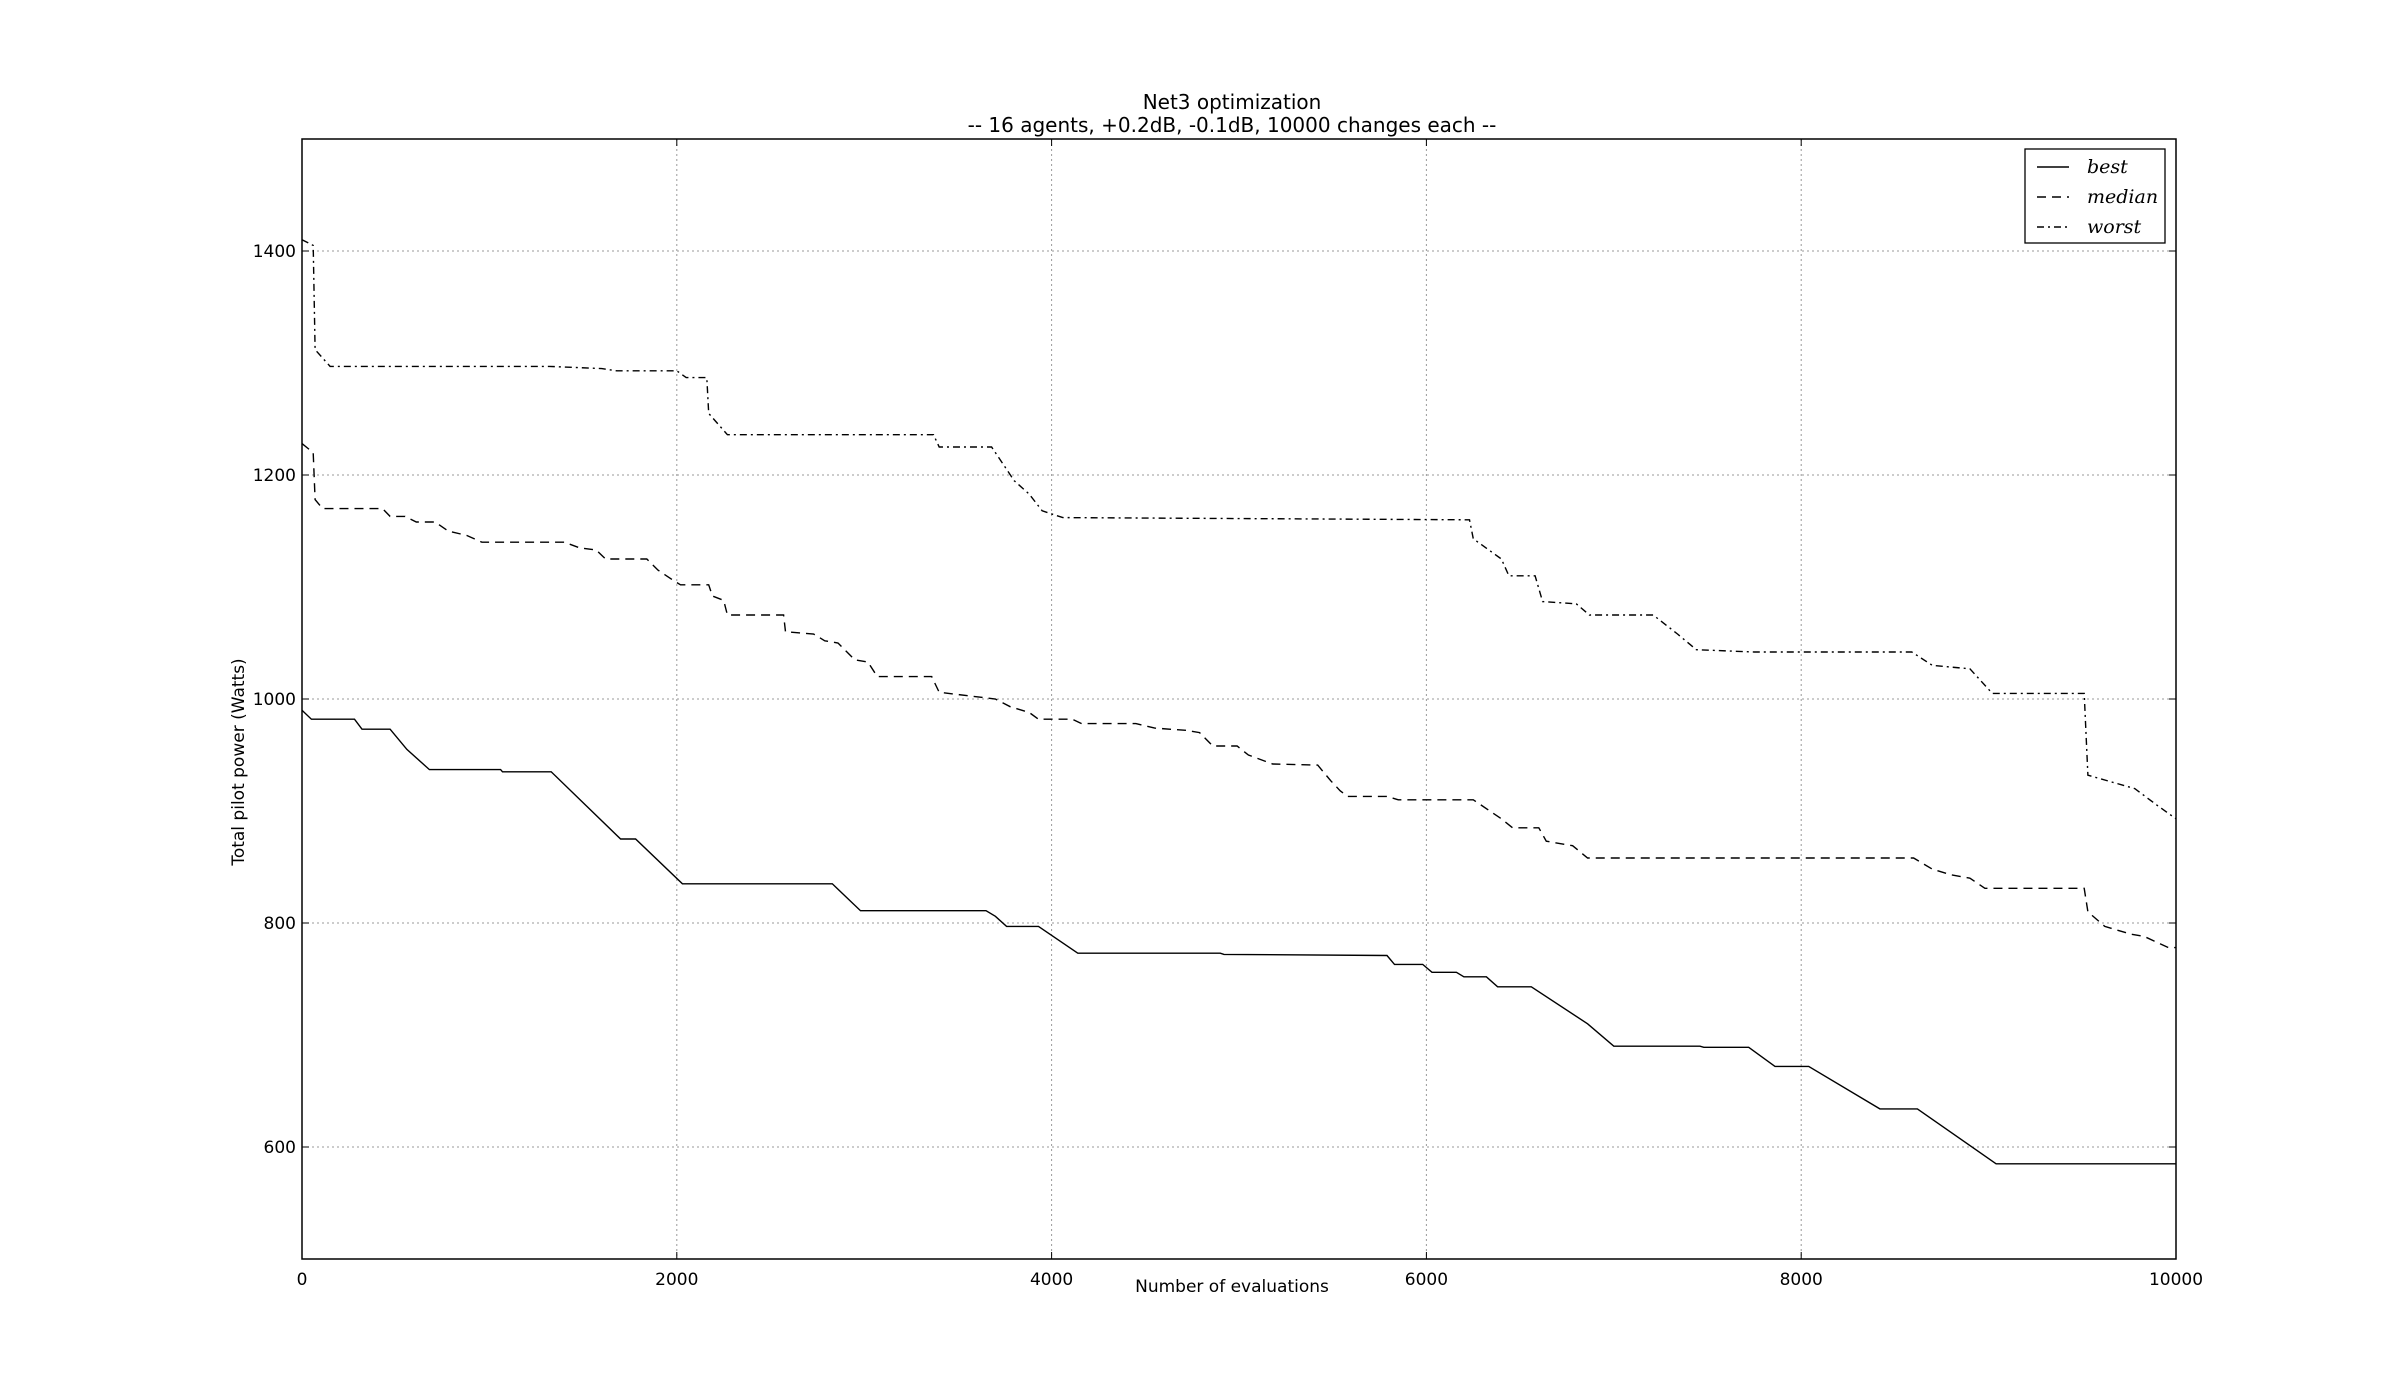  Describe the element at coordinates (1232, 1287) in the screenshot. I see `x-axis-label: Number of evaluations` at that location.